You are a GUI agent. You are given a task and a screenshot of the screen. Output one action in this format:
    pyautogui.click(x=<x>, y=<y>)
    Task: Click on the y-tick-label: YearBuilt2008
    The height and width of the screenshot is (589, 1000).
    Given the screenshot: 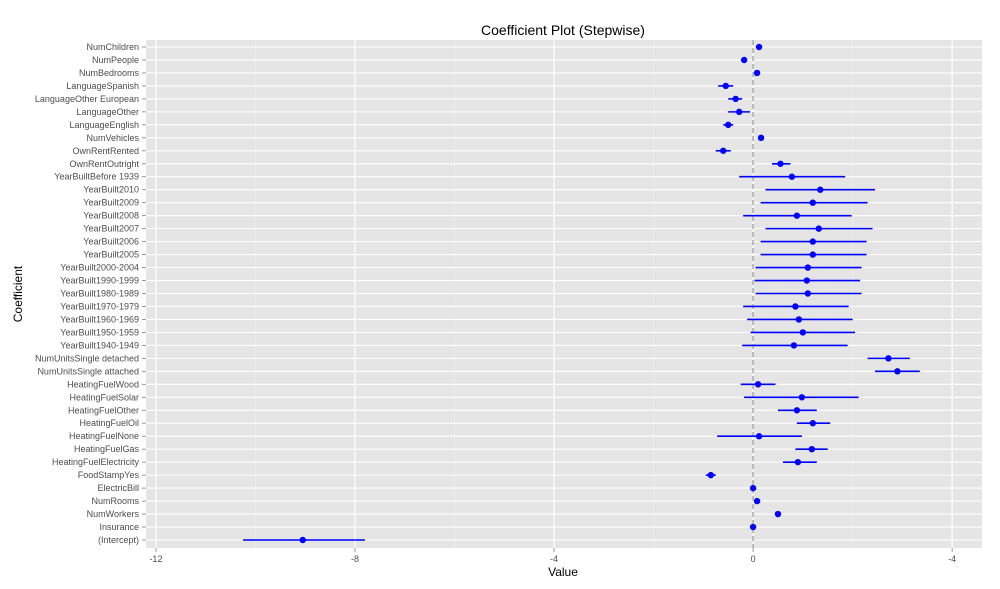 What is the action you would take?
    pyautogui.click(x=111, y=216)
    